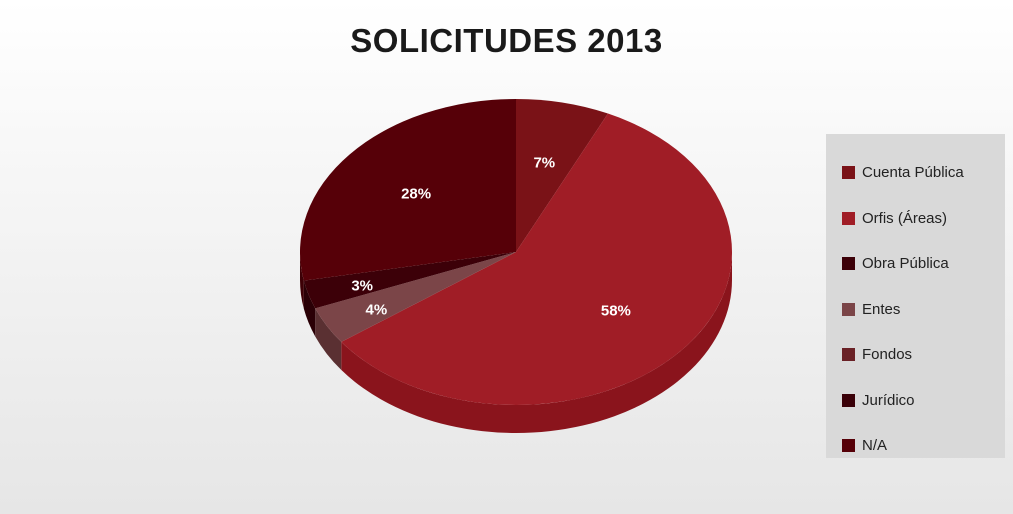 The image size is (1013, 514). Describe the element at coordinates (536, 343) in the screenshot. I see `pie-side-orfis-a-reas` at that location.